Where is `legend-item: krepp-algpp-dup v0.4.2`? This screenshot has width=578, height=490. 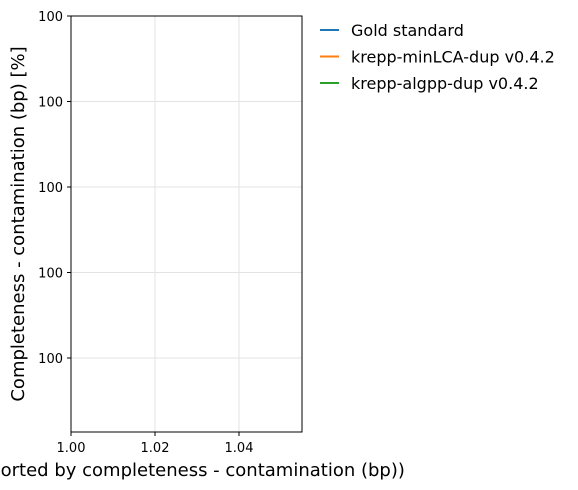
legend-item: krepp-algpp-dup v0.4.2 is located at coordinates (429, 83).